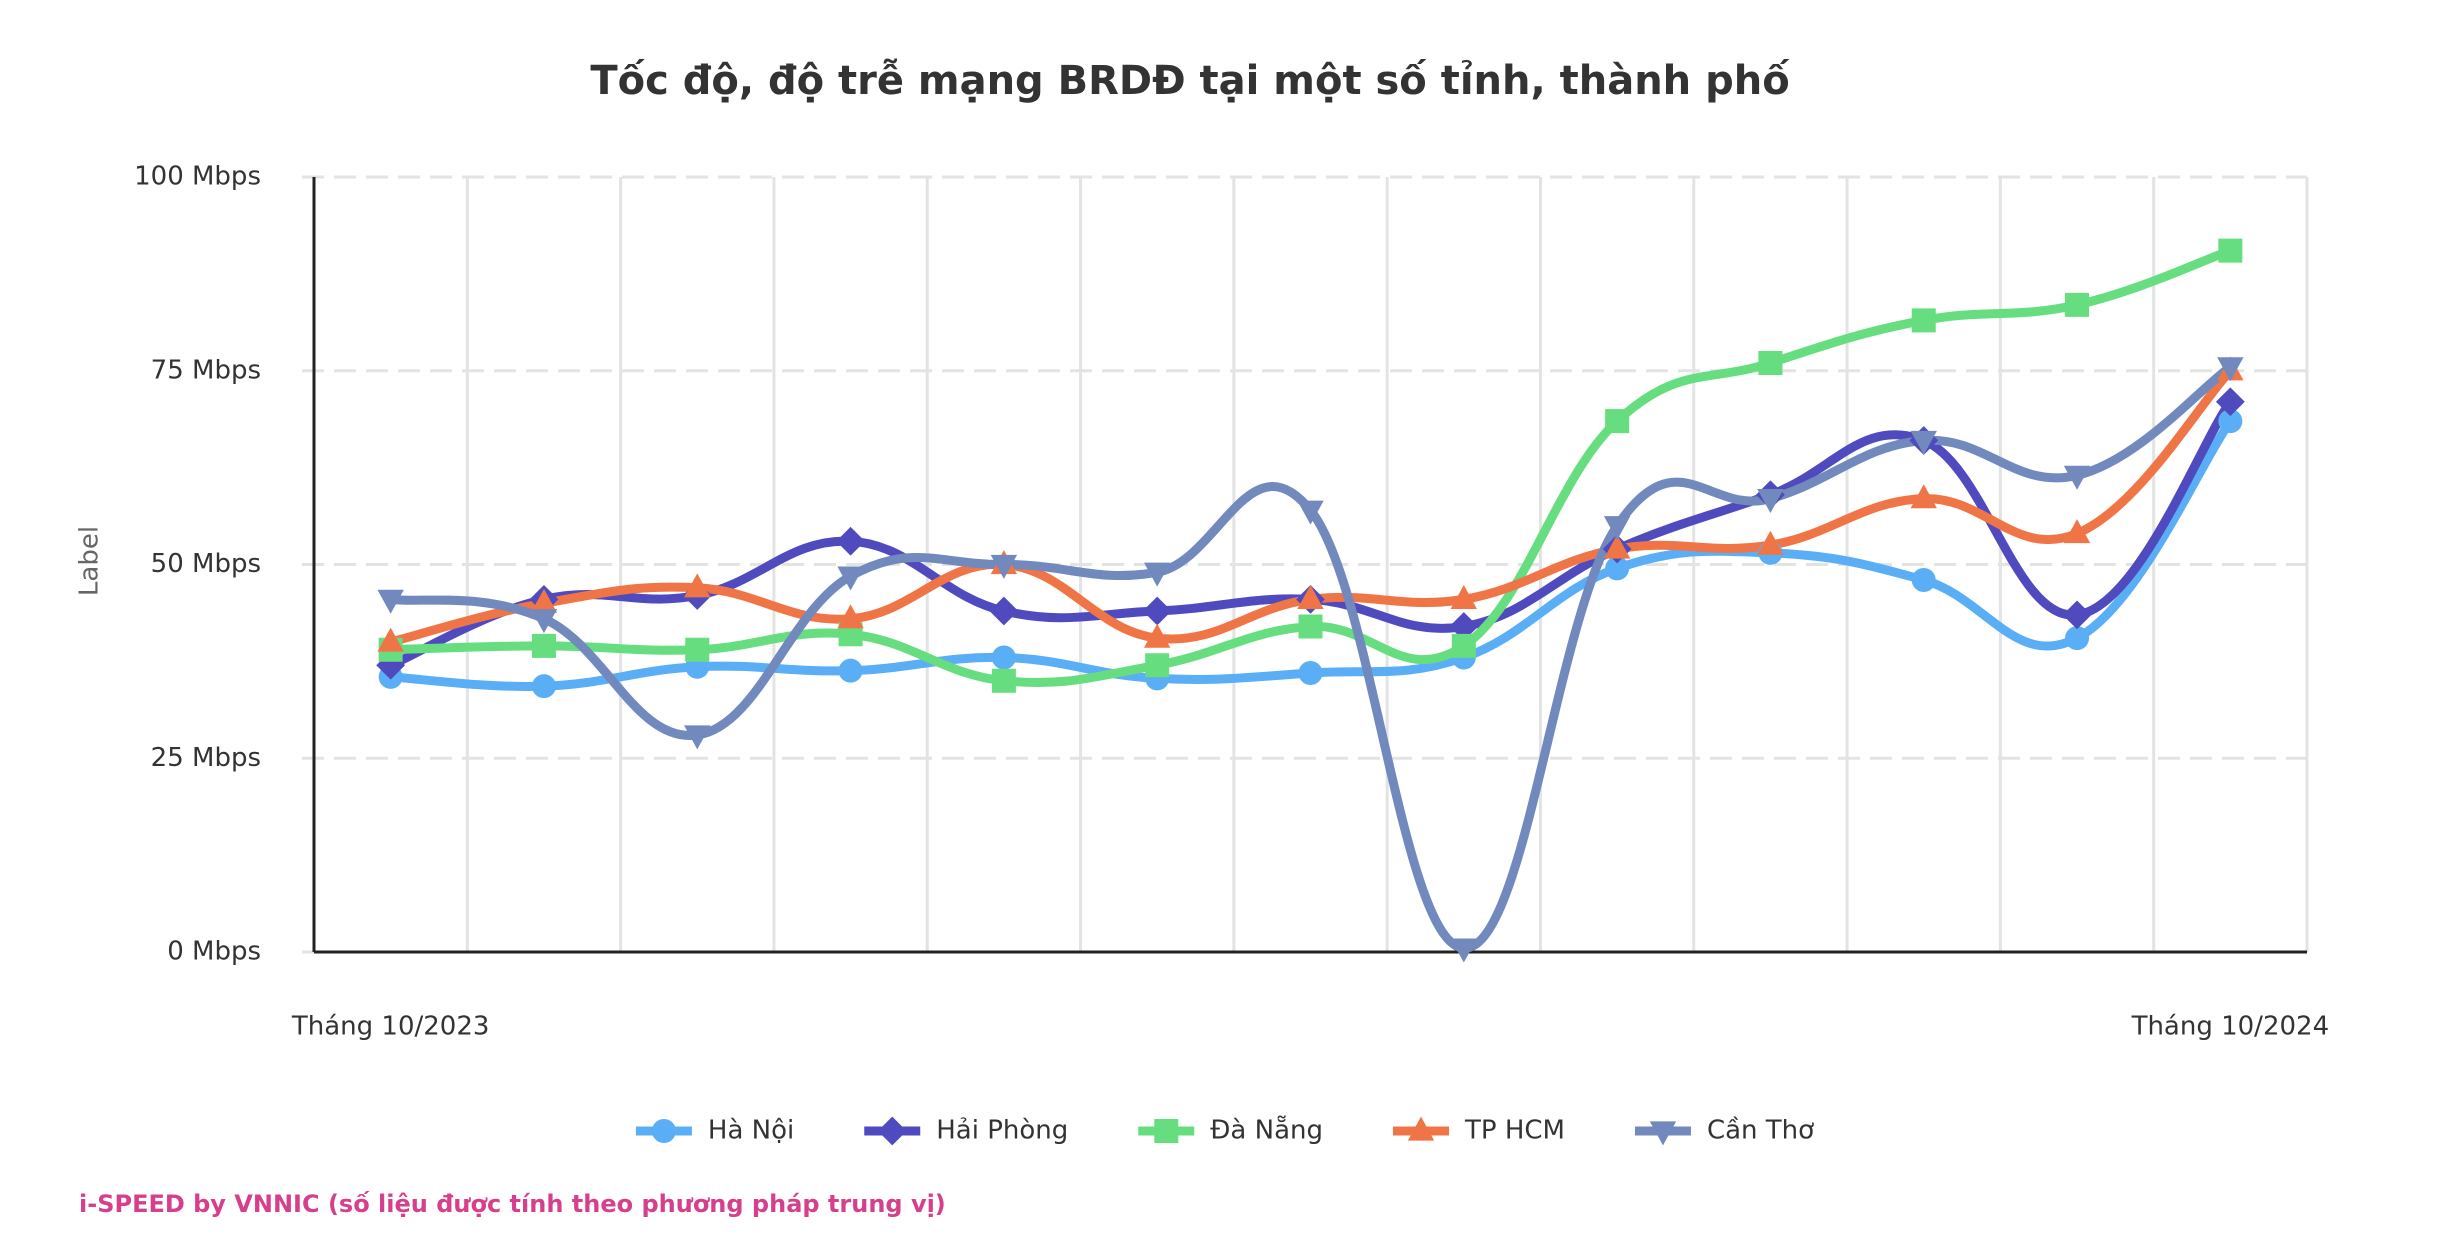  What do you see at coordinates (390, 1027) in the screenshot?
I see `x-tick-label: Tháng 10/2023` at bounding box center [390, 1027].